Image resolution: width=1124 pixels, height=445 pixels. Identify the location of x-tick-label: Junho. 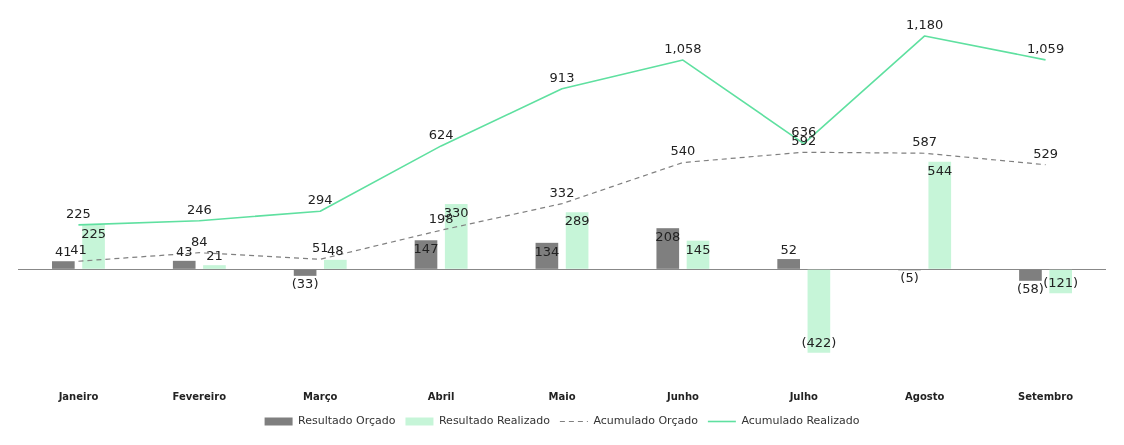
(682, 396).